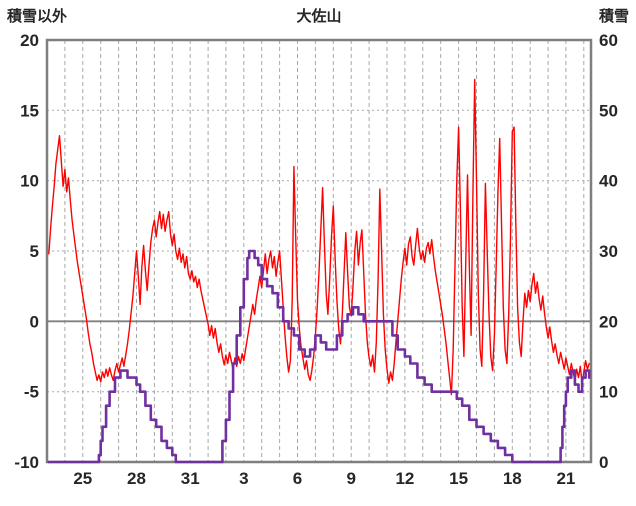  I want to click on chart-title: 大佐山, so click(318, 16).